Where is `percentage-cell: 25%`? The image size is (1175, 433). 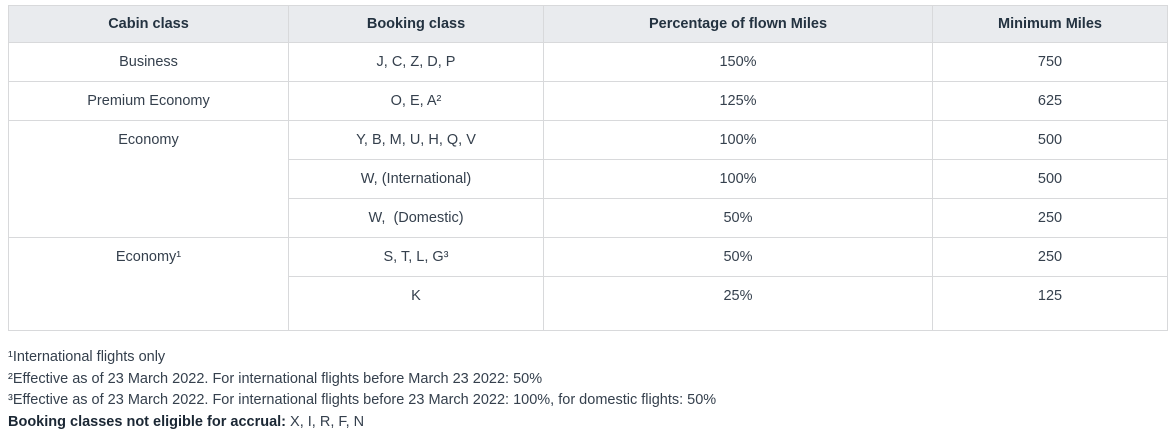
percentage-cell: 25% is located at coordinates (738, 304).